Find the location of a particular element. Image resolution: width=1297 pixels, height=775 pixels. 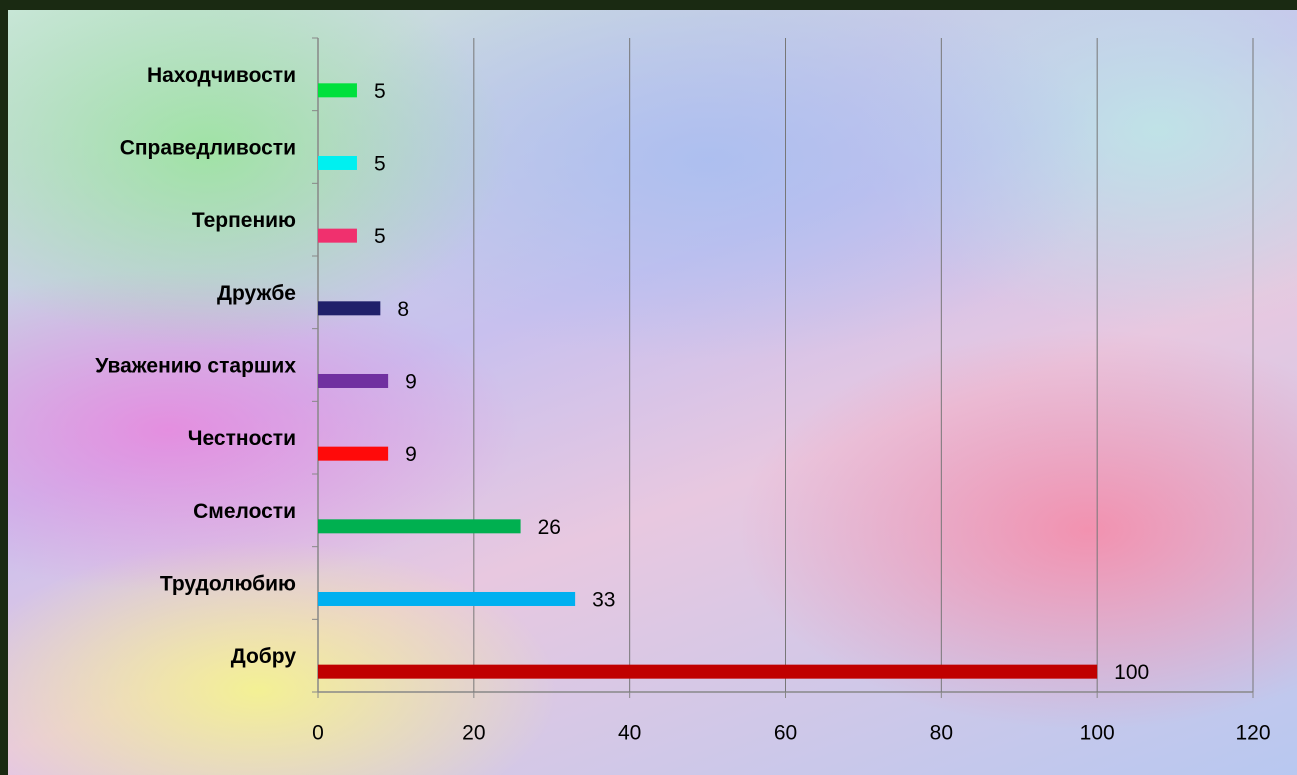

x-tick-label: 80 is located at coordinates (941, 733).